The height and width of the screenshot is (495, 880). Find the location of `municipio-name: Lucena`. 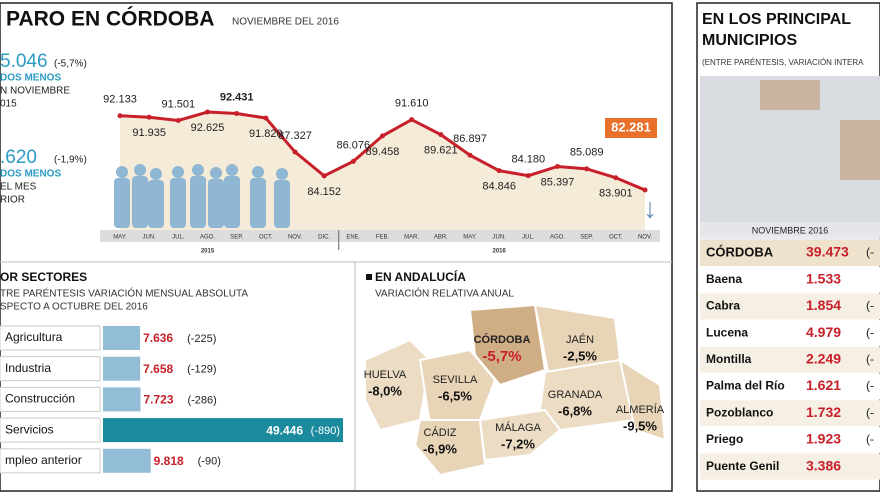

municipio-name: Lucena is located at coordinates (727, 332).